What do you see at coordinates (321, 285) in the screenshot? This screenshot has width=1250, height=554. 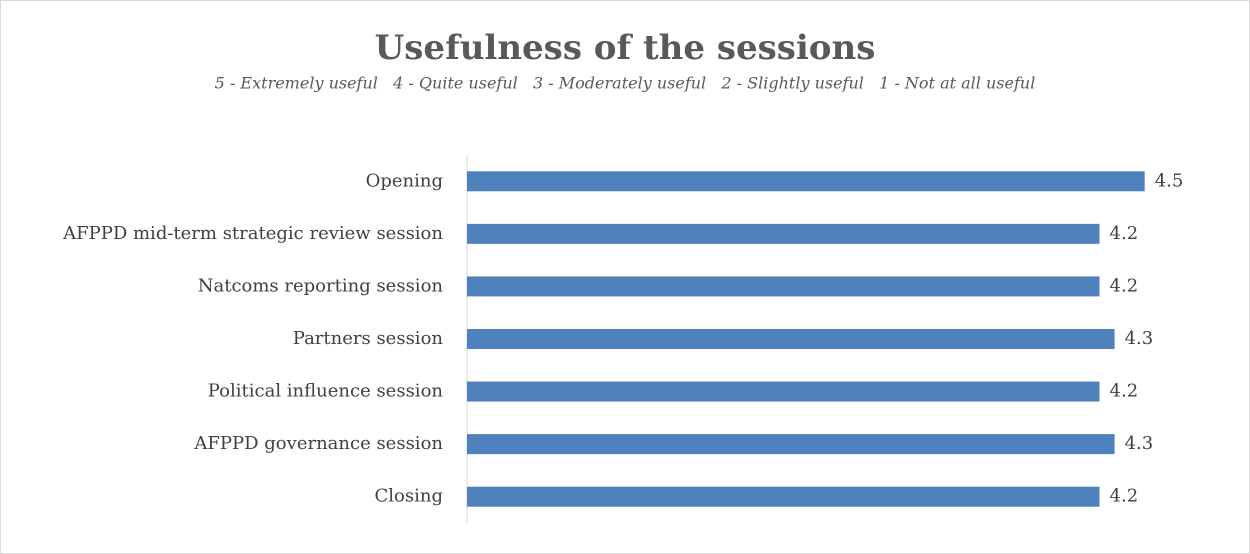 I see `y-tick-label: Natcoms reporting session` at bounding box center [321, 285].